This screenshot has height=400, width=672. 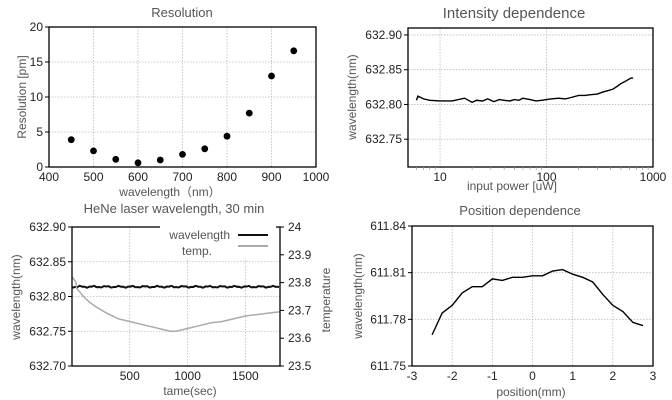 I want to click on y-ticks: 632.70 632.75 632.80 632.85 632.90, so click(x=50, y=296).